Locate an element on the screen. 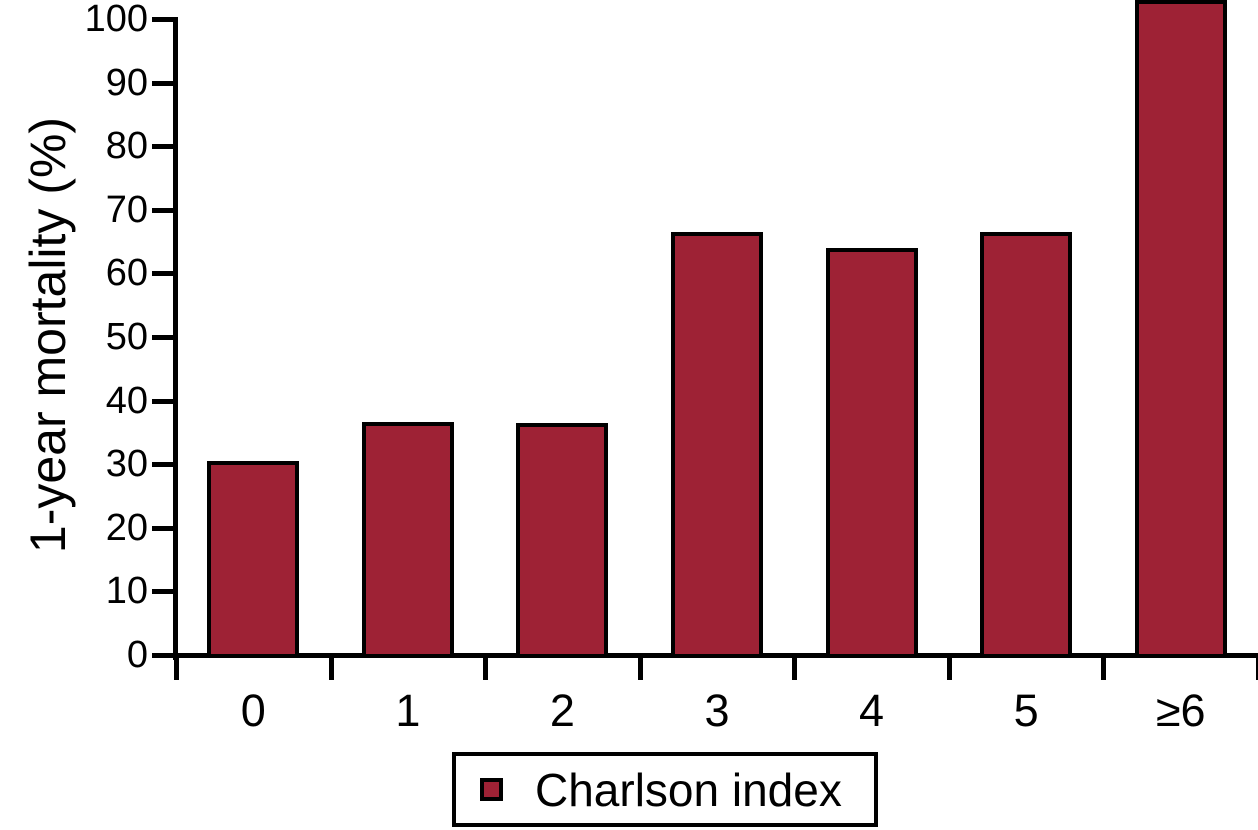 Image resolution: width=1258 pixels, height=830 pixels. x-tick-label-5: 5 is located at coordinates (1026, 710).